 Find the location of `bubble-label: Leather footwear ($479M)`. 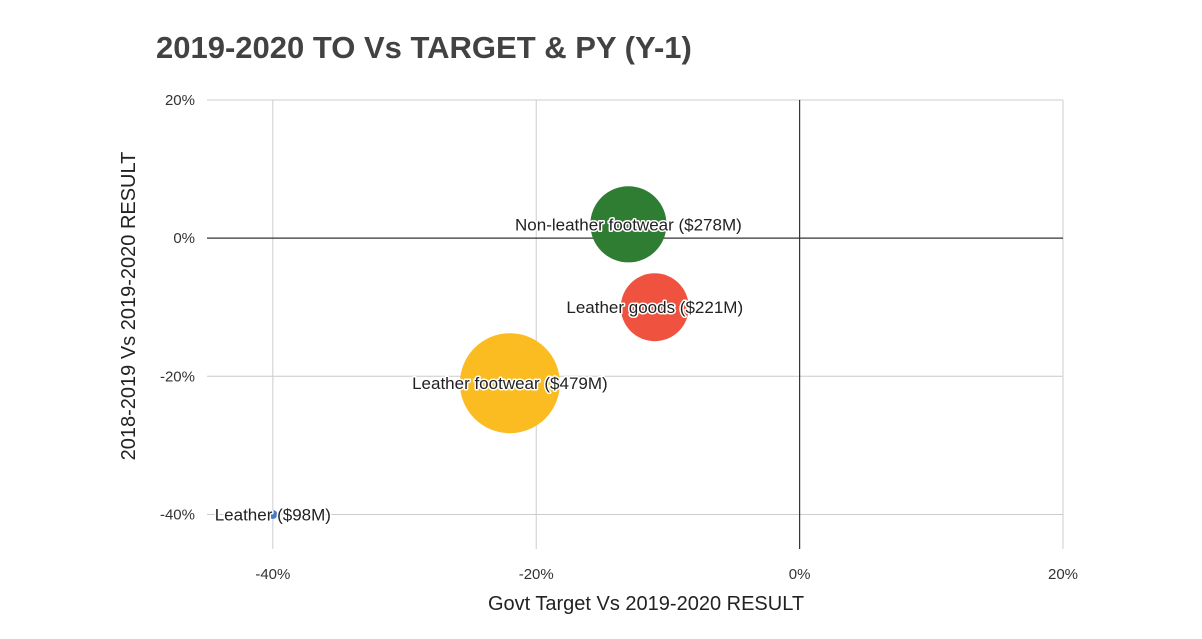

bubble-label: Leather footwear ($479M) is located at coordinates (510, 383).